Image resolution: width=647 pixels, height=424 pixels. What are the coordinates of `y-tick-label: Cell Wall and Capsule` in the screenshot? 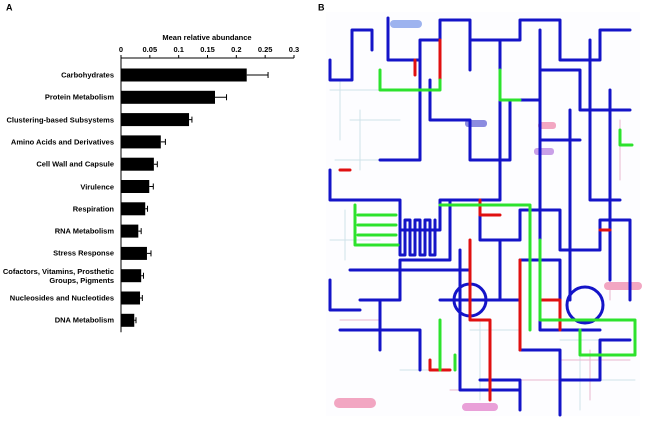 It's located at (75, 164).